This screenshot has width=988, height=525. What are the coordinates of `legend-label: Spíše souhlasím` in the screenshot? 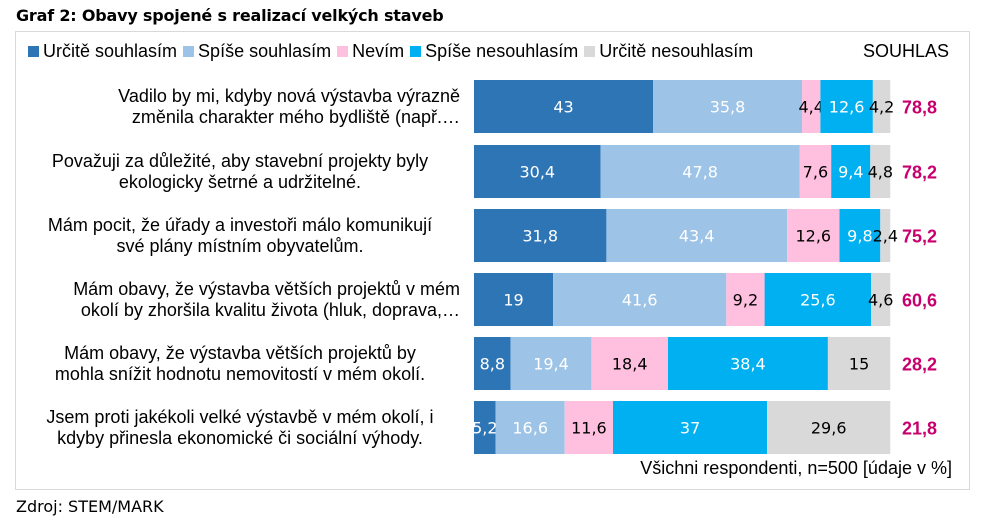 It's located at (265, 50).